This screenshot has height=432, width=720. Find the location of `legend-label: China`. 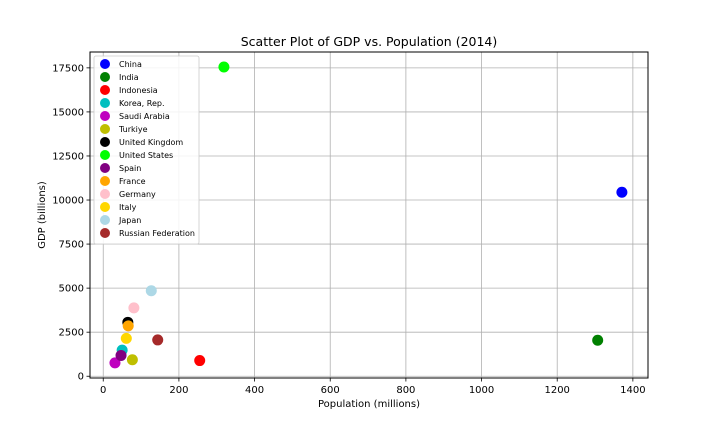

legend-label: China is located at coordinates (130, 64).